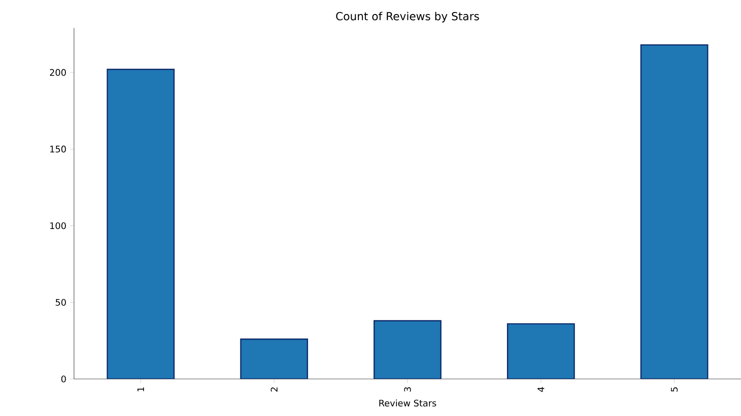 Image resolution: width=741 pixels, height=416 pixels. I want to click on chart-title: Count of Reviews by Stars, so click(407, 17).